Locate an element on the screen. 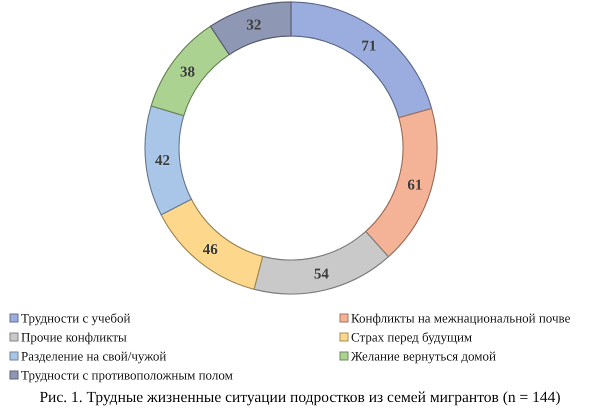  data-label: 54 is located at coordinates (322, 274).